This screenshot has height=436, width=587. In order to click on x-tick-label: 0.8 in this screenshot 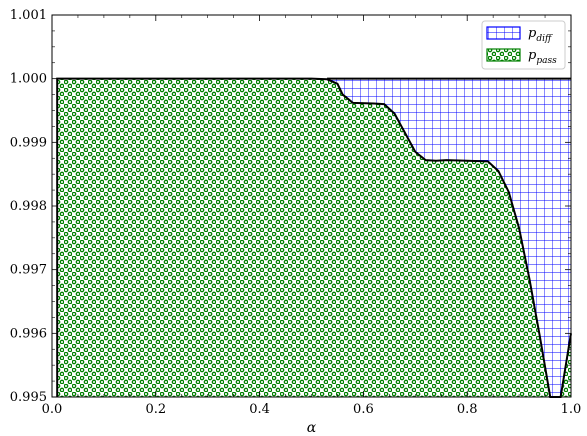, I will do `click(467, 409)`.